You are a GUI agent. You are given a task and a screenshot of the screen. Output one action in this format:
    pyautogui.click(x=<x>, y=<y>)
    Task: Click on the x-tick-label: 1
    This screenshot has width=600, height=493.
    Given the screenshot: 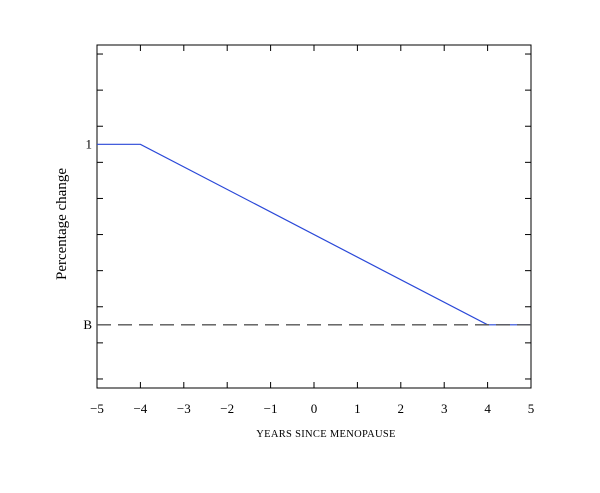 What is the action you would take?
    pyautogui.click(x=357, y=408)
    